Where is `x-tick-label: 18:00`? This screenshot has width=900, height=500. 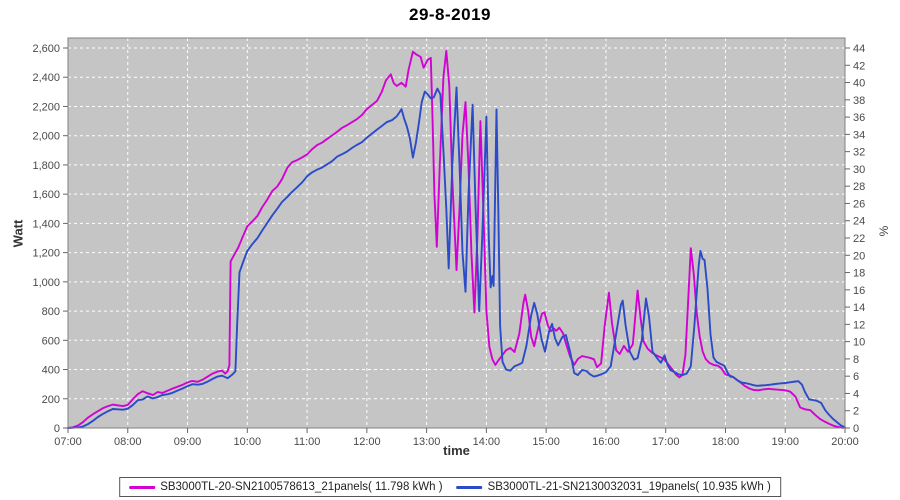 x-tick-label: 18:00 is located at coordinates (726, 442).